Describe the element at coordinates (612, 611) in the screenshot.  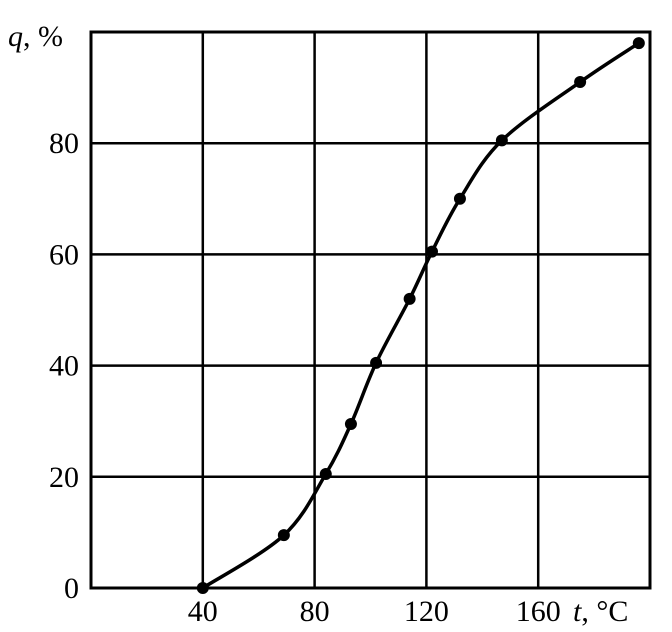
I see `x-axis-unit: °C` at that location.